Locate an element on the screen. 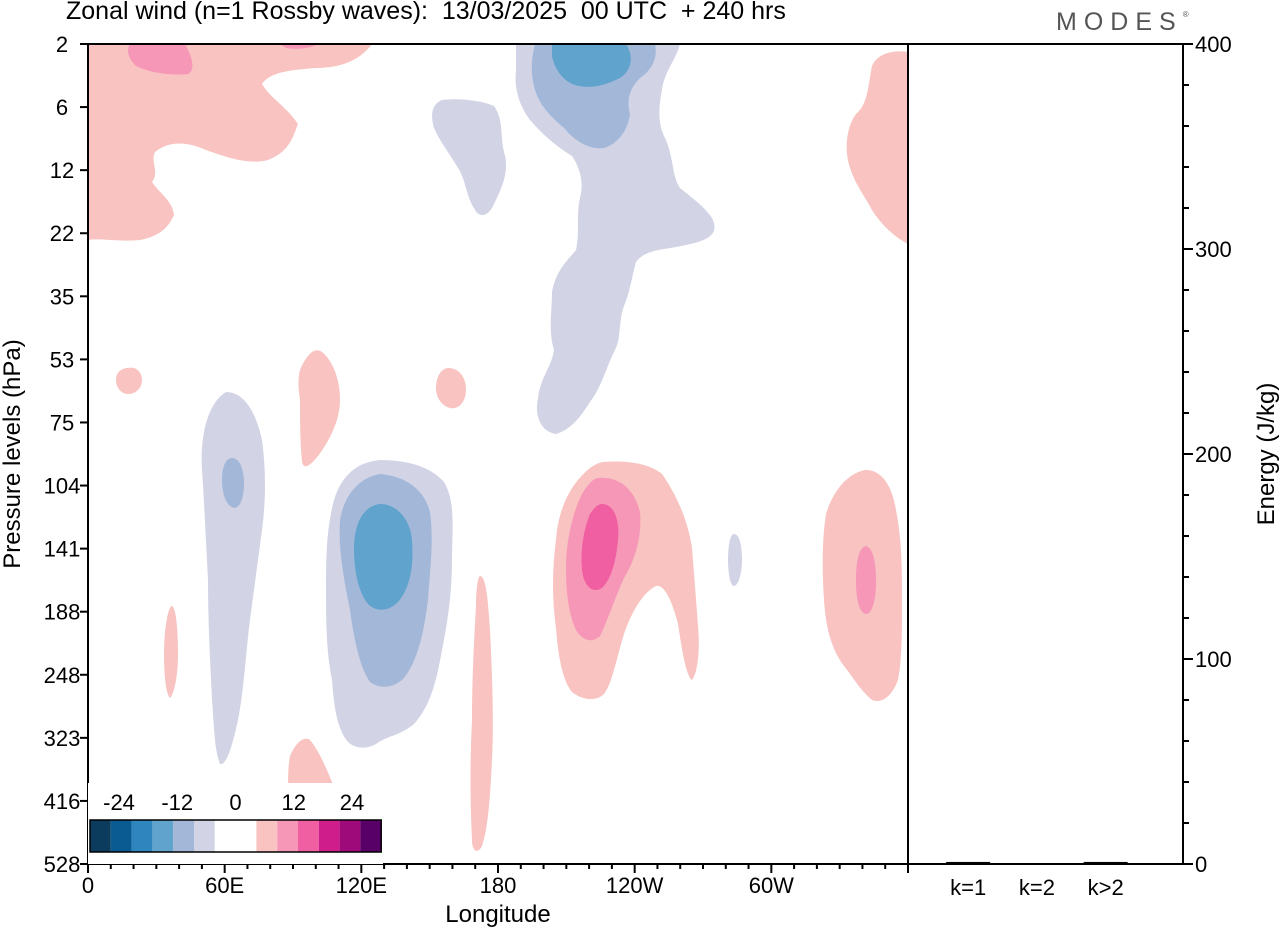 The width and height of the screenshot is (1280, 930). y-tick-label: 22 is located at coordinates (62, 233).